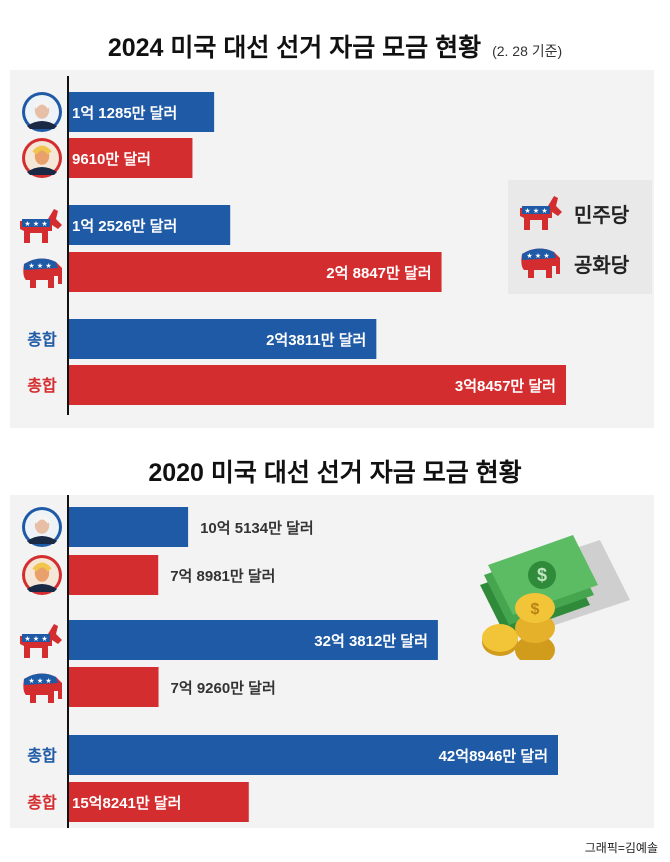 Image resolution: width=670 pixels, height=862 pixels. I want to click on title-2020-text: 2020 미국 대선 선거 자금 모금 현황, so click(335, 473).